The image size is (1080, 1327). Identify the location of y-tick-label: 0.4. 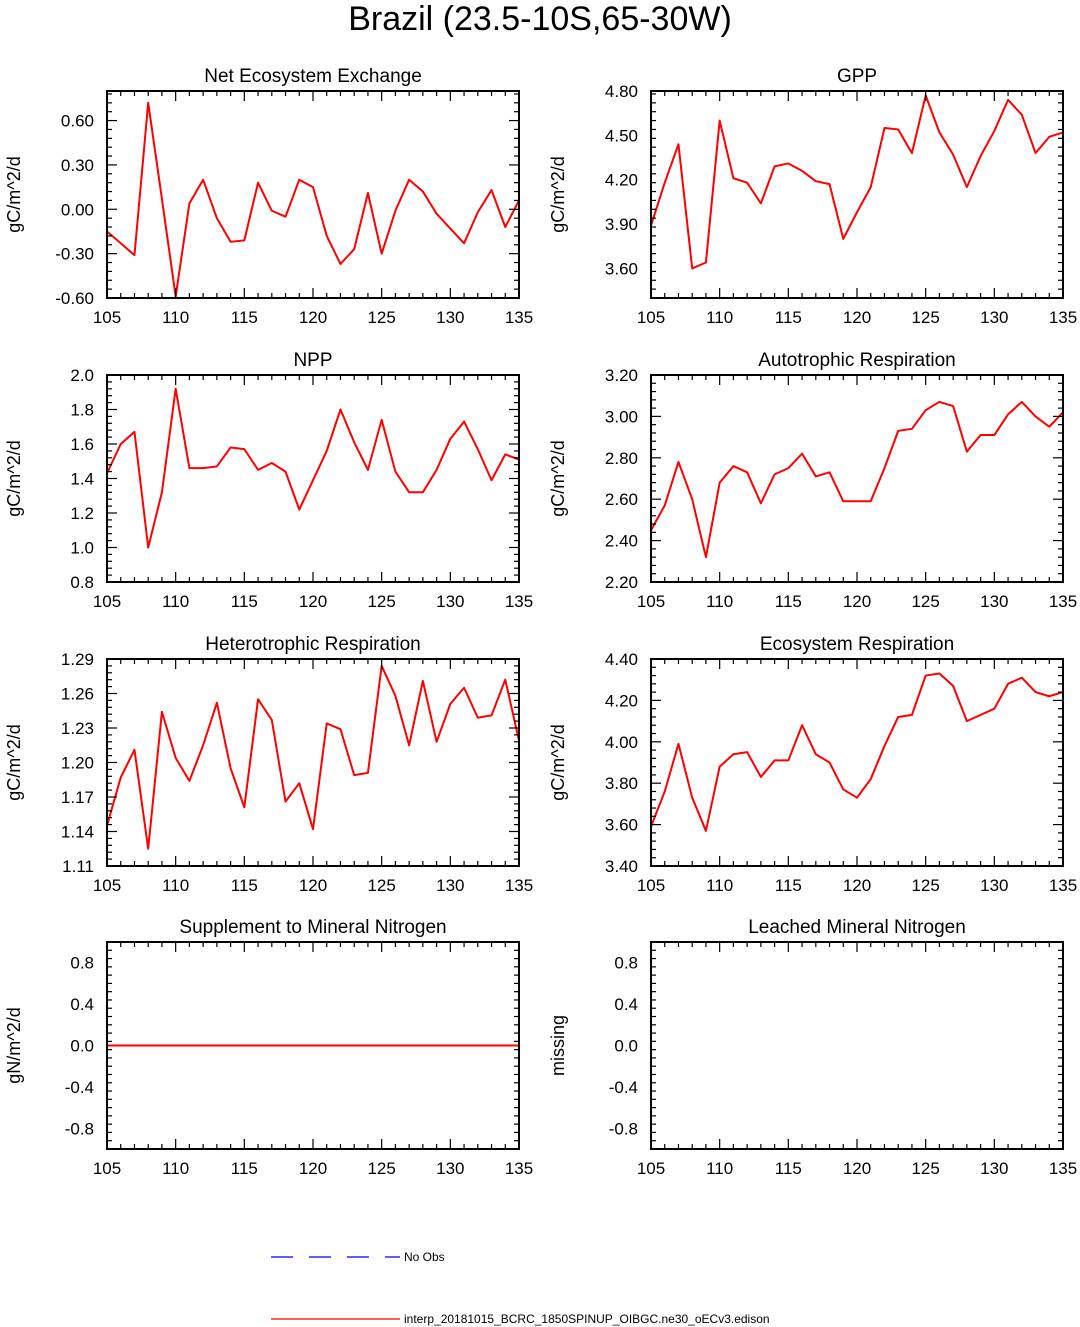
(626, 1004).